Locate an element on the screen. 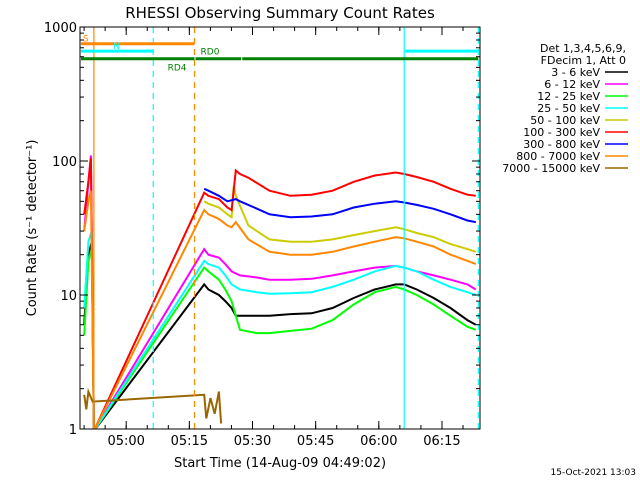 Image resolution: width=640 pixels, height=480 pixels. flag-label: RD0 is located at coordinates (210, 53).